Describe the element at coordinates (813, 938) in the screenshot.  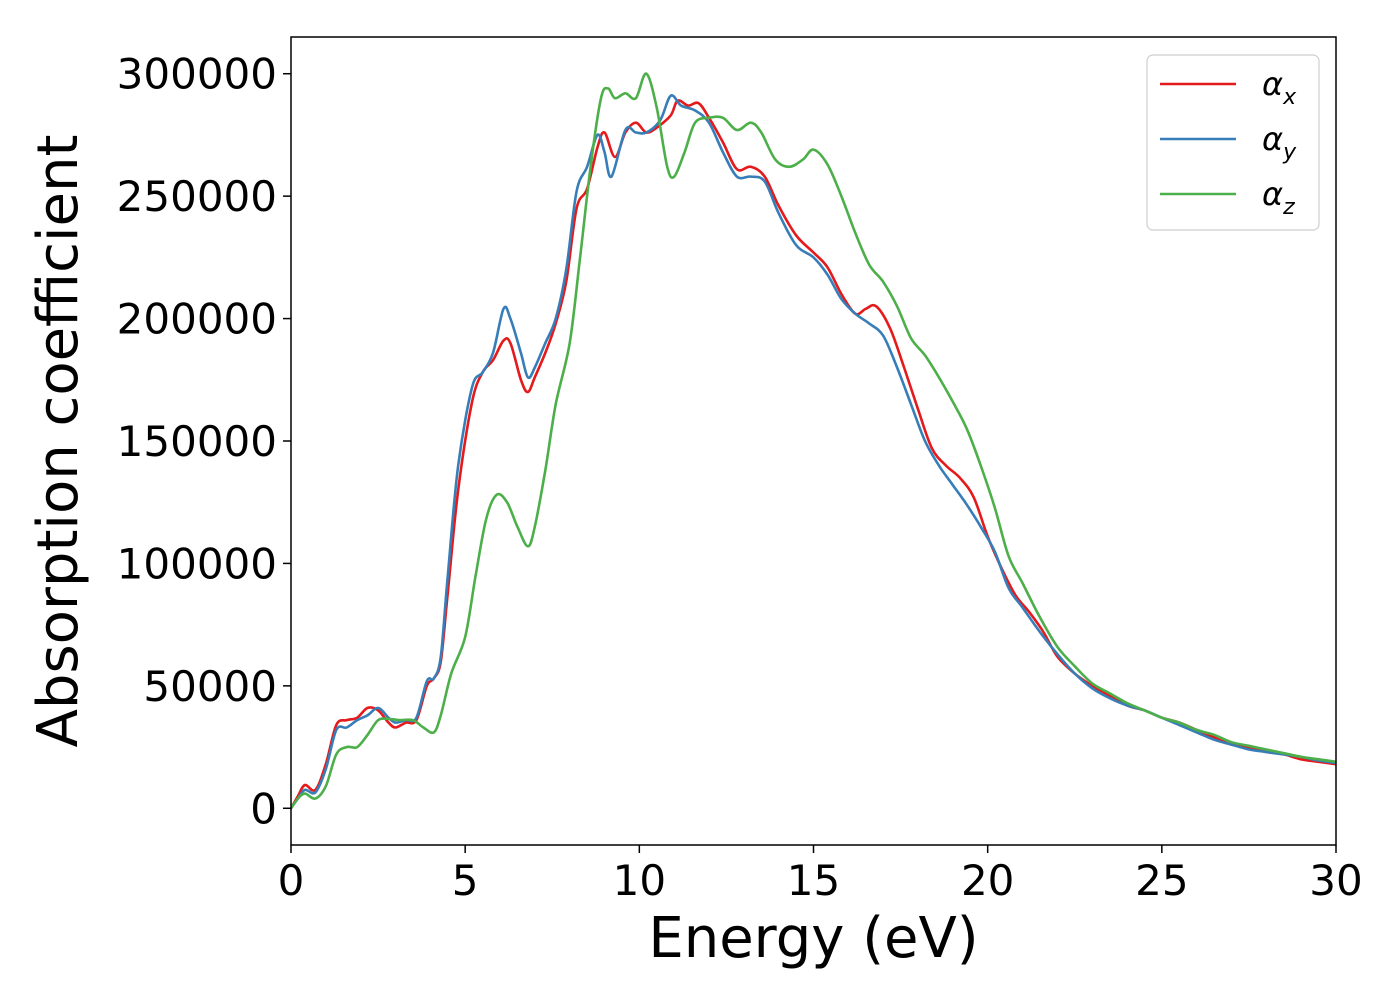
I see `x-axis-label: Energy (eV)` at that location.